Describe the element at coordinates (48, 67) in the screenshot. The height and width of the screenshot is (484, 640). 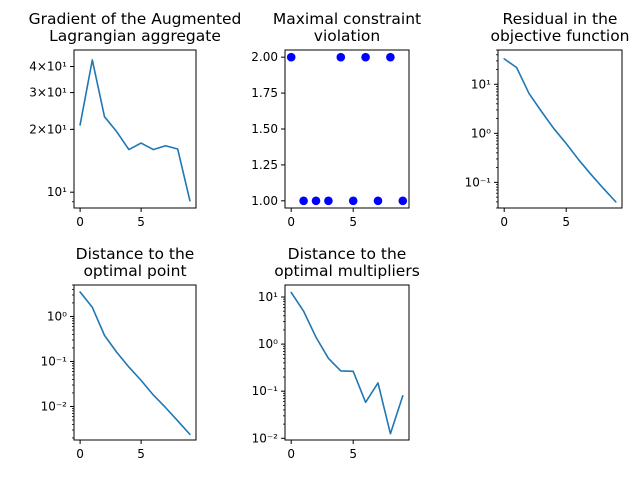
I see `y-tick-label: 4×10¹` at that location.